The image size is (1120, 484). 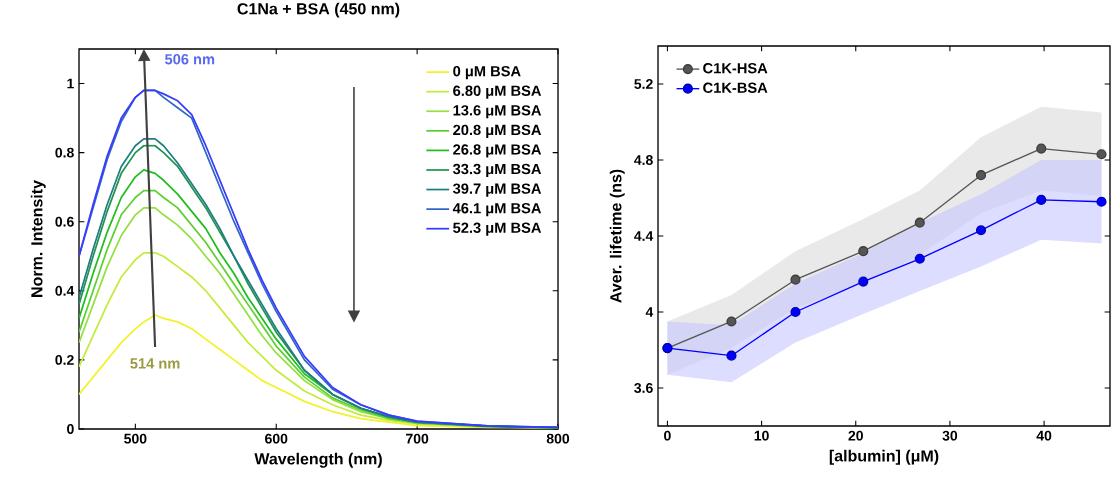 What do you see at coordinates (761, 435) in the screenshot?
I see `x-tick-label: 10` at bounding box center [761, 435].